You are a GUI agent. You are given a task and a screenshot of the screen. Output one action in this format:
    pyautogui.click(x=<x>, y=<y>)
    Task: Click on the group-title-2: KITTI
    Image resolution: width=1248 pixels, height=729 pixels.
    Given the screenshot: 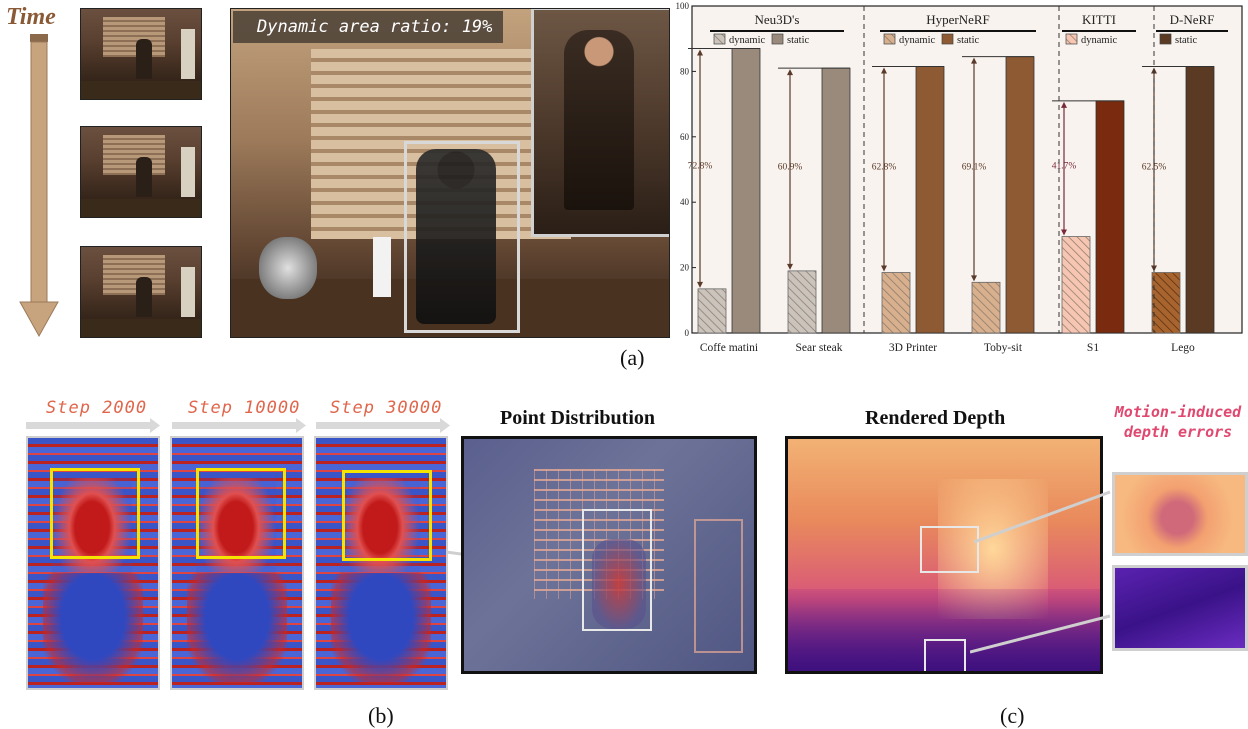 What is the action you would take?
    pyautogui.click(x=1099, y=19)
    